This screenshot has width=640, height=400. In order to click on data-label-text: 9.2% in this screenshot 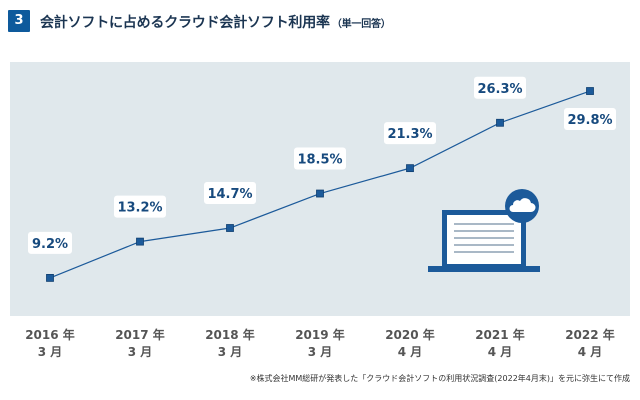, I will do `click(50, 244)`.